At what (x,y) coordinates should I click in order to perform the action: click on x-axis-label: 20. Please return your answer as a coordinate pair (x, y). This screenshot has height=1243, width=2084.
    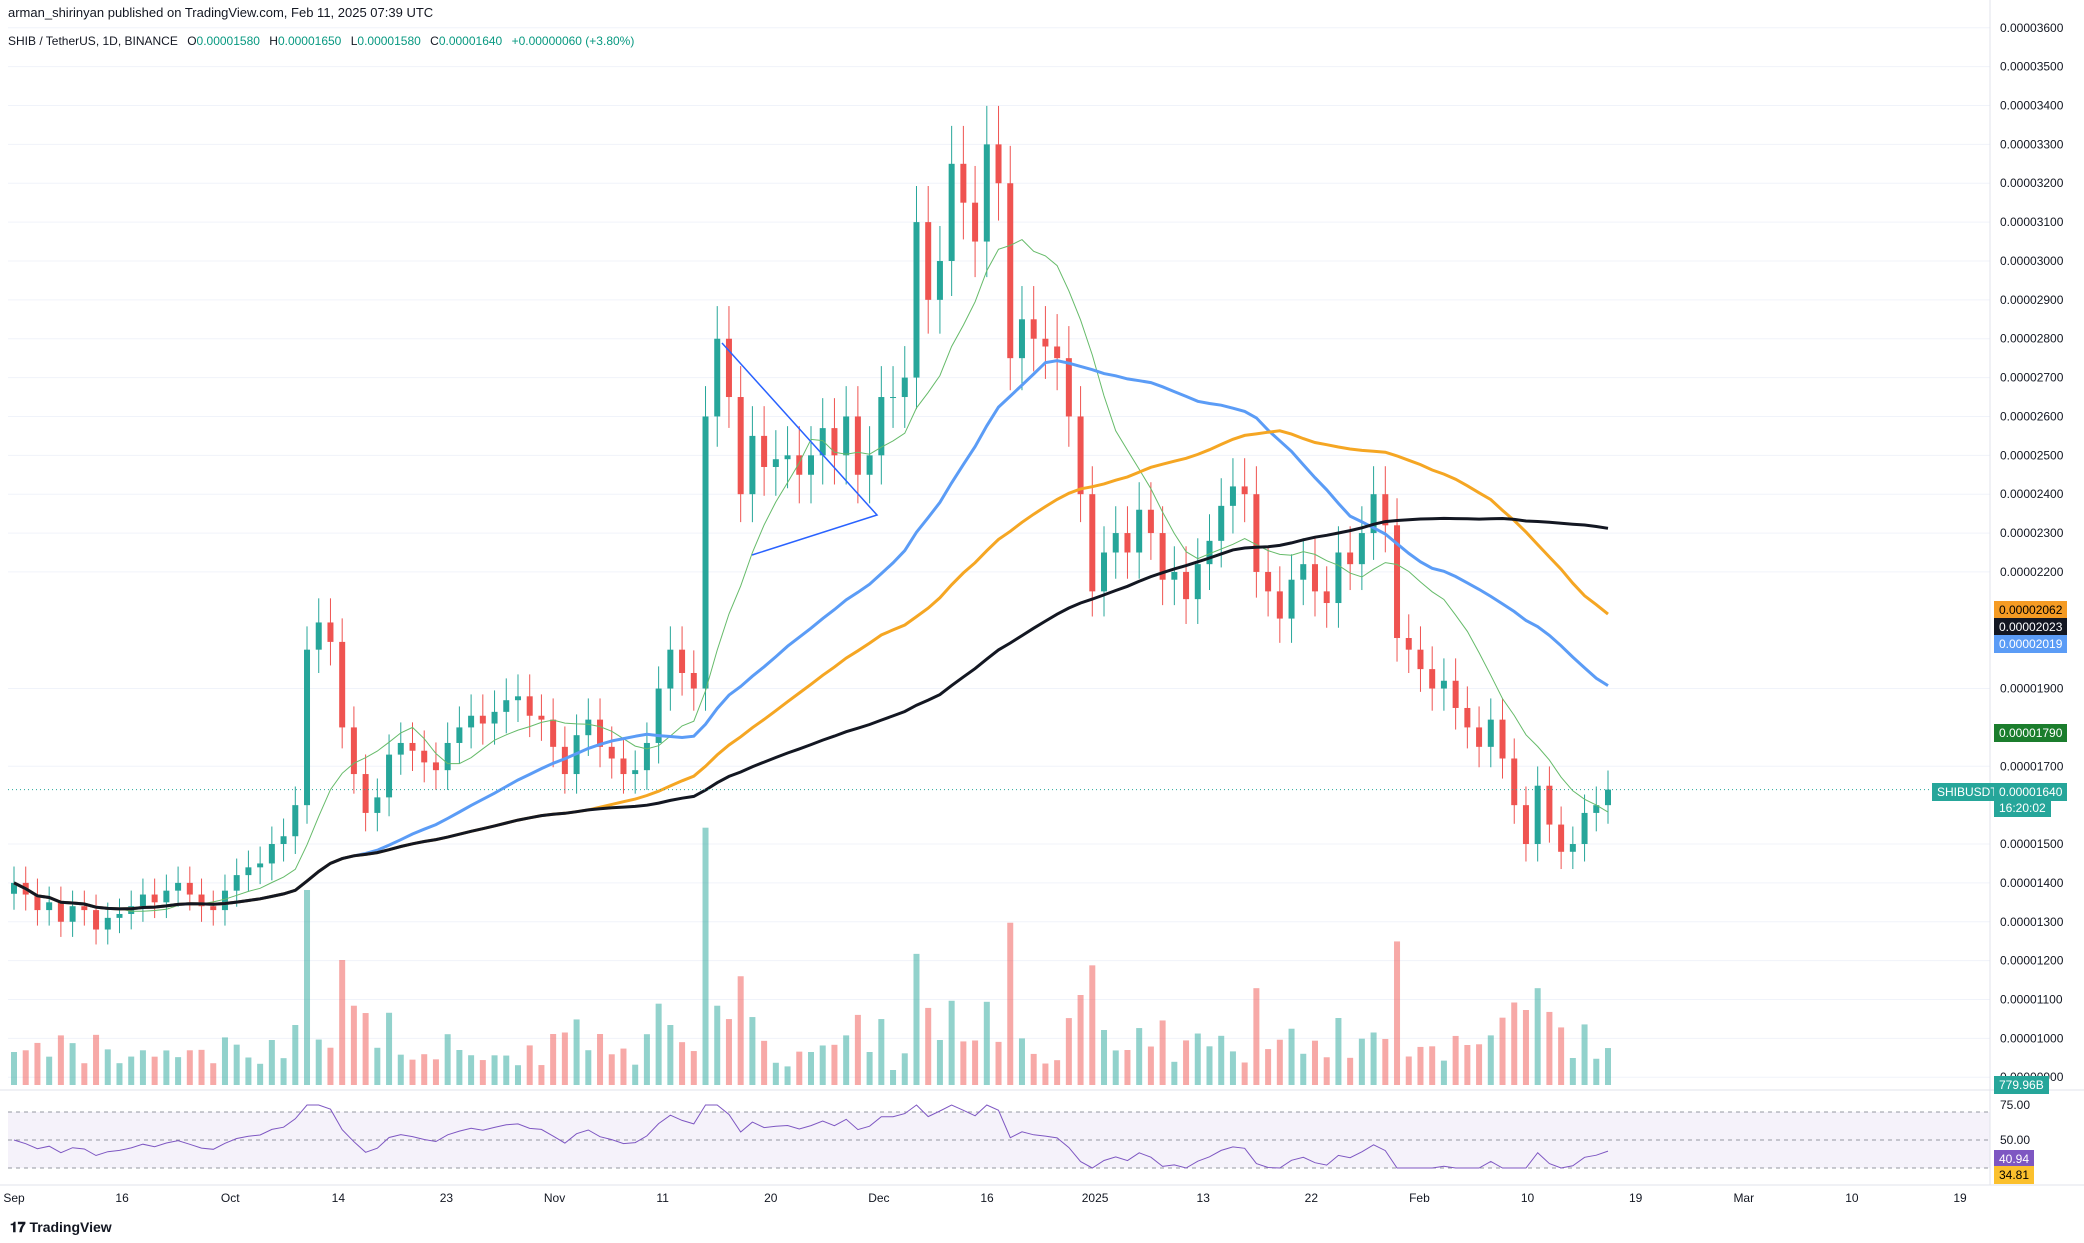
    Looking at the image, I should click on (771, 1198).